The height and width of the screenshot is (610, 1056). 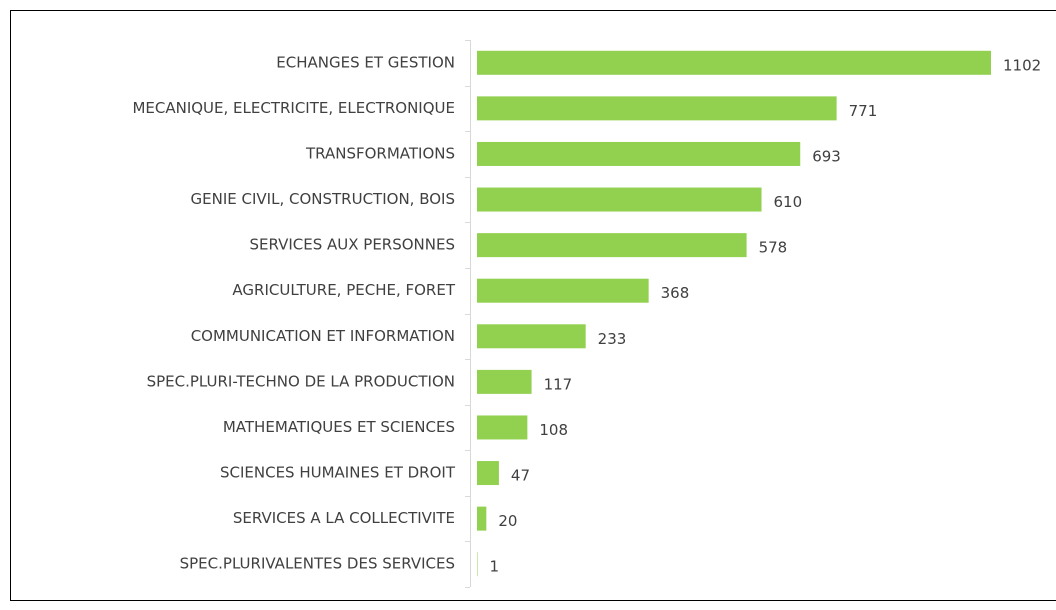 I want to click on value-label: 20, so click(x=507, y=521).